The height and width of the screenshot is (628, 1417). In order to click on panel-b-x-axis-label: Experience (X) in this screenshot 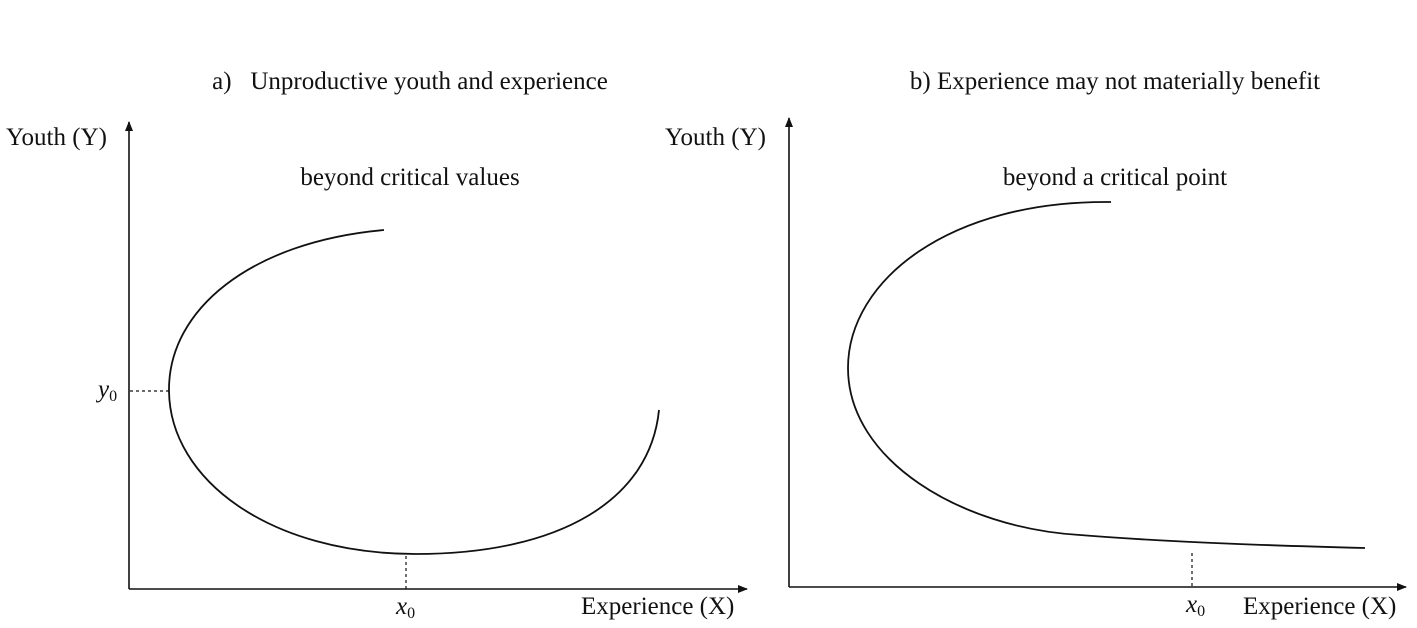, I will do `click(1320, 606)`.